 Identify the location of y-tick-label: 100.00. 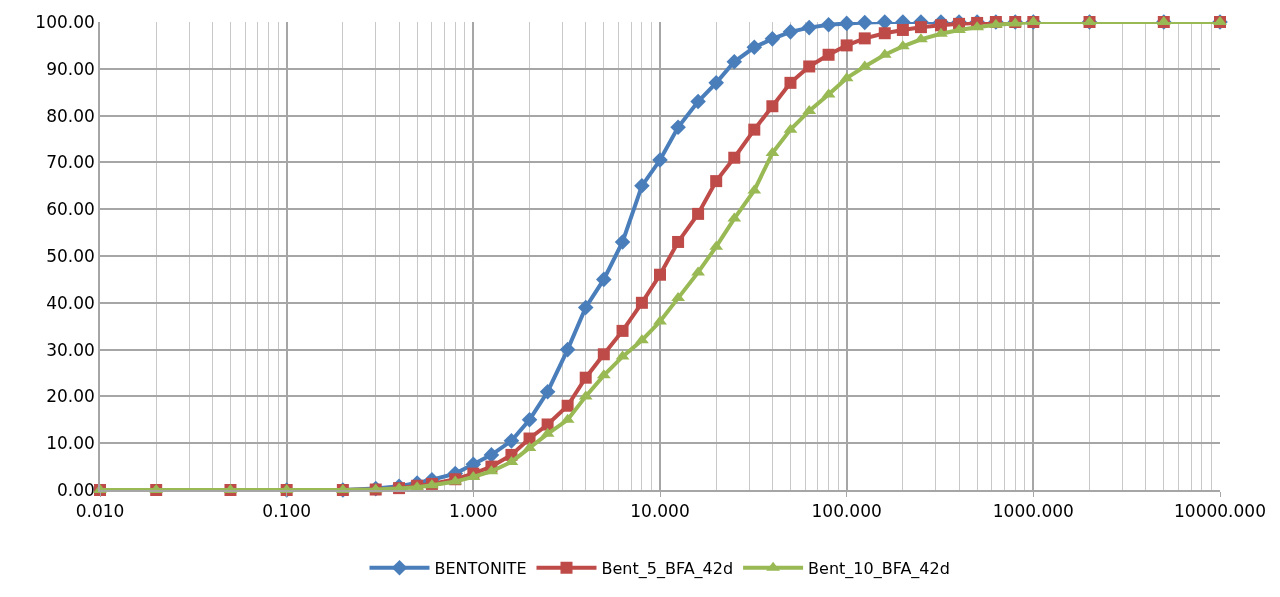
(65, 21).